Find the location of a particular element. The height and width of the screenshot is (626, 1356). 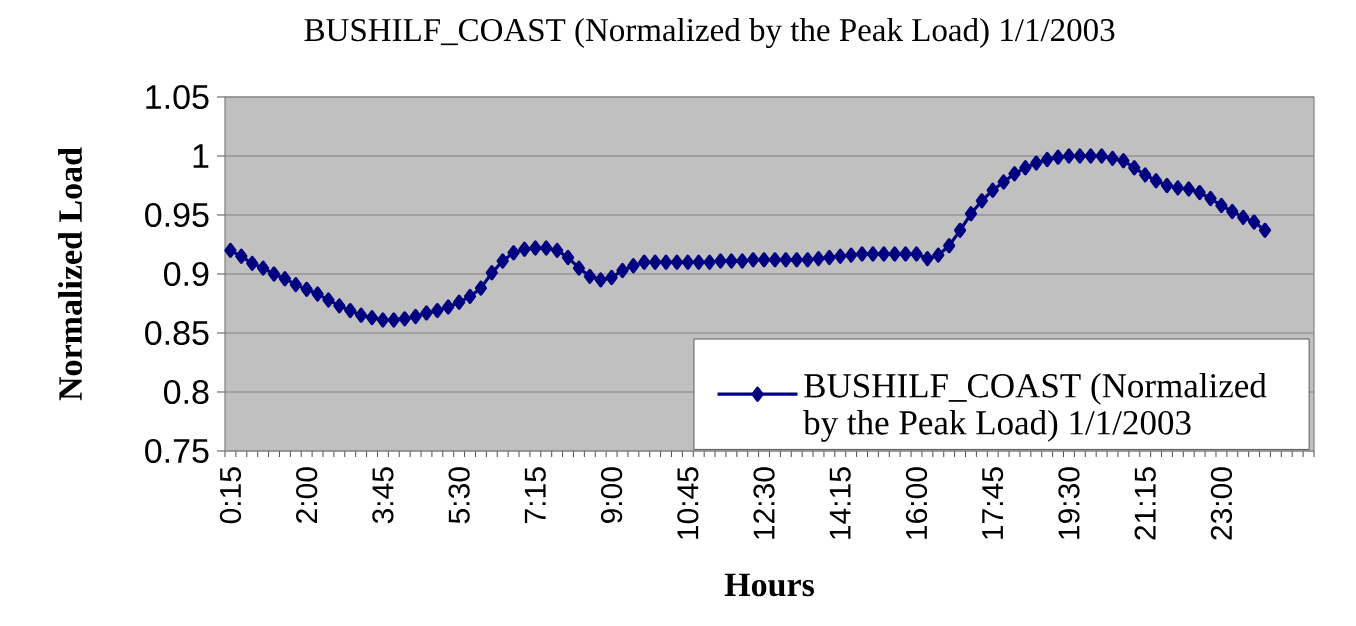

y-tick-label: 1 is located at coordinates (201, 156).